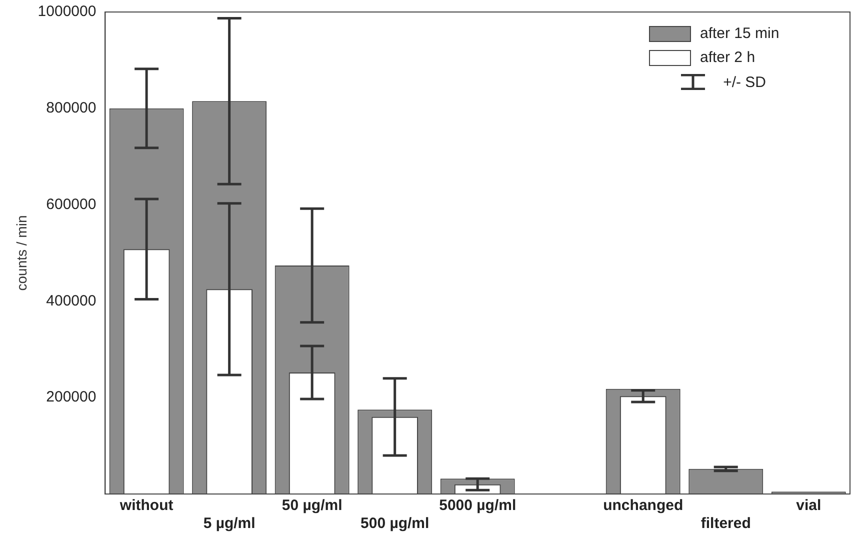 Image resolution: width=854 pixels, height=540 pixels. I want to click on y-axis-title: counts / min, so click(21, 253).